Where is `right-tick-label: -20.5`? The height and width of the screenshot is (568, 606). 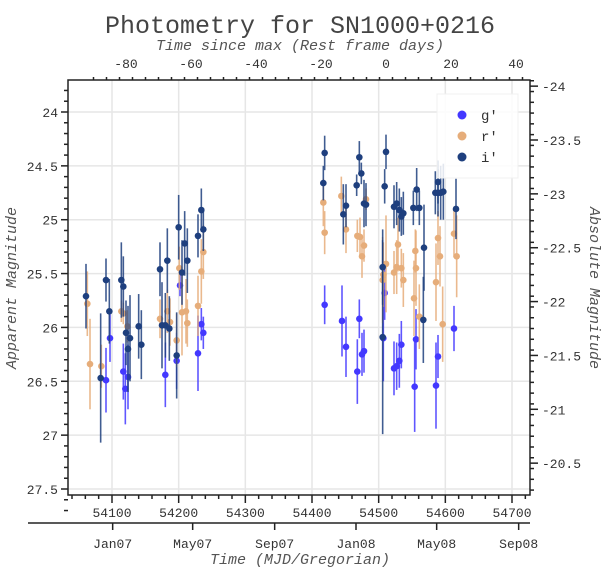 right-tick-label: -20.5 is located at coordinates (561, 464).